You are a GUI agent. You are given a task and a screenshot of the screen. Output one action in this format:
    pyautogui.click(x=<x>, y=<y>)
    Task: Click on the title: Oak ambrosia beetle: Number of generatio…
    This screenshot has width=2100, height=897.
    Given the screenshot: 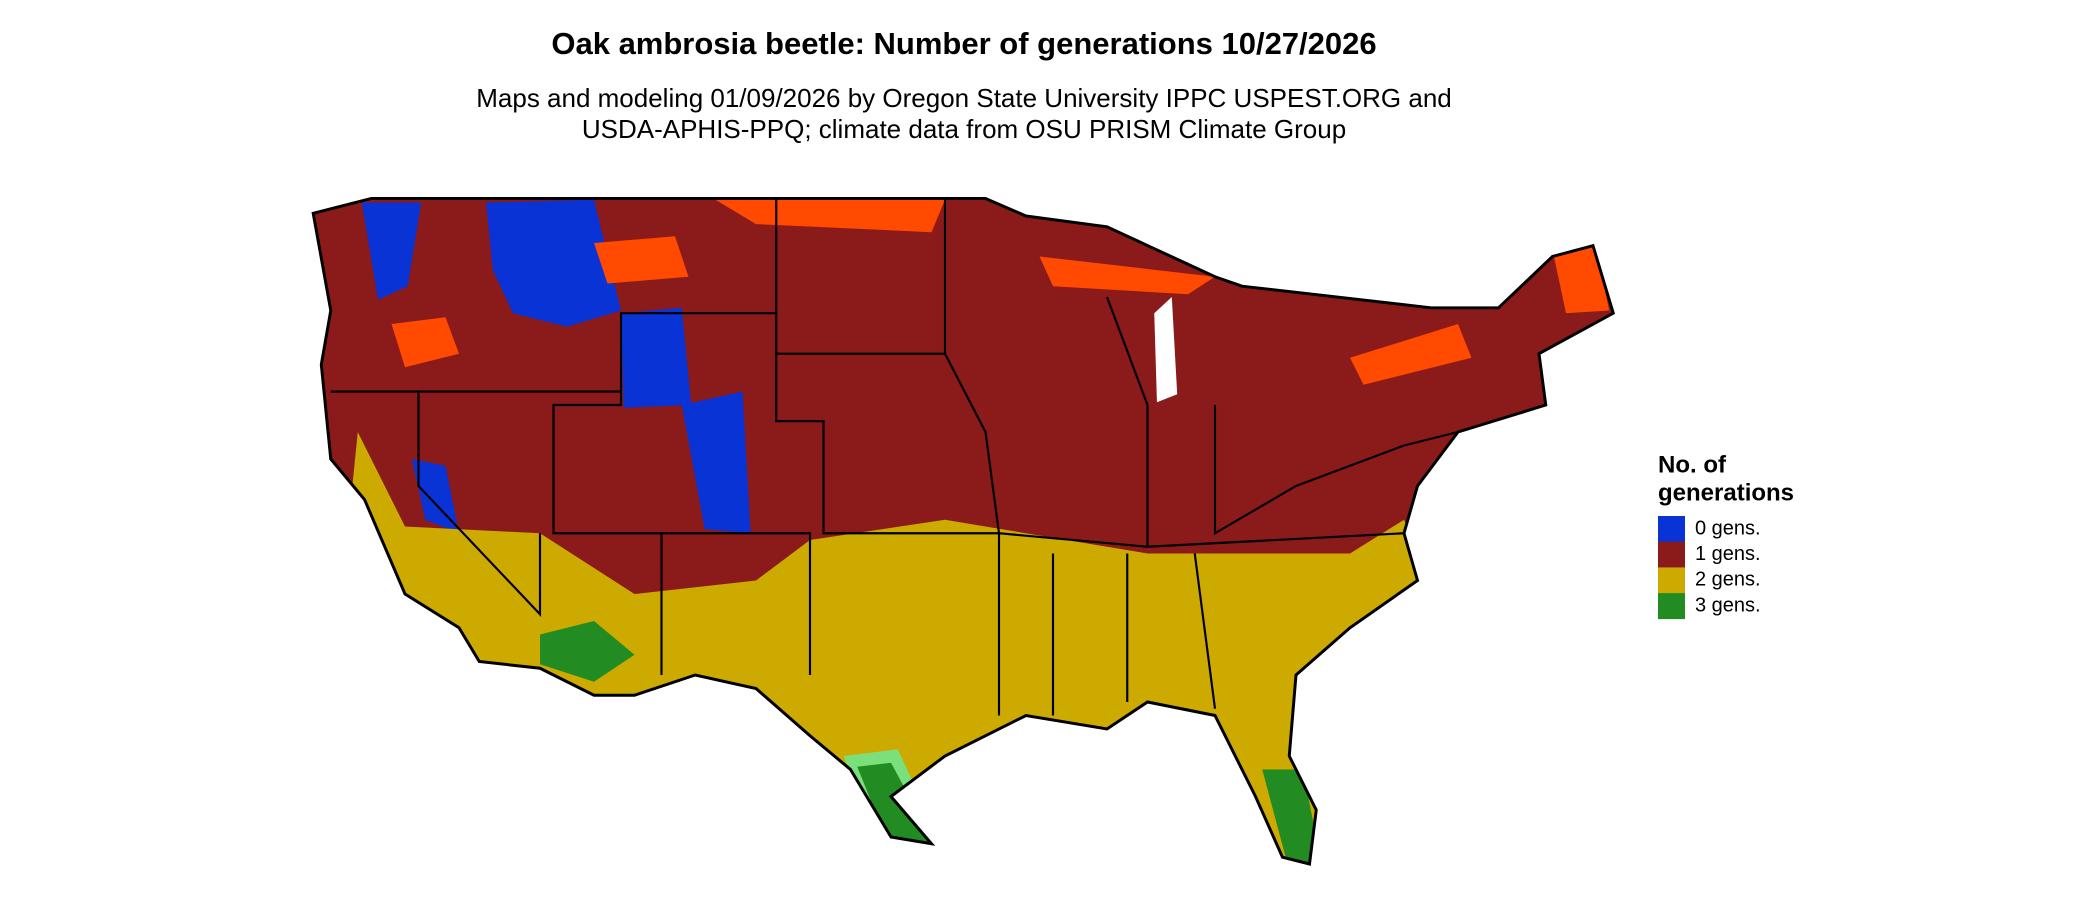 What is the action you would take?
    pyautogui.click(x=963, y=43)
    